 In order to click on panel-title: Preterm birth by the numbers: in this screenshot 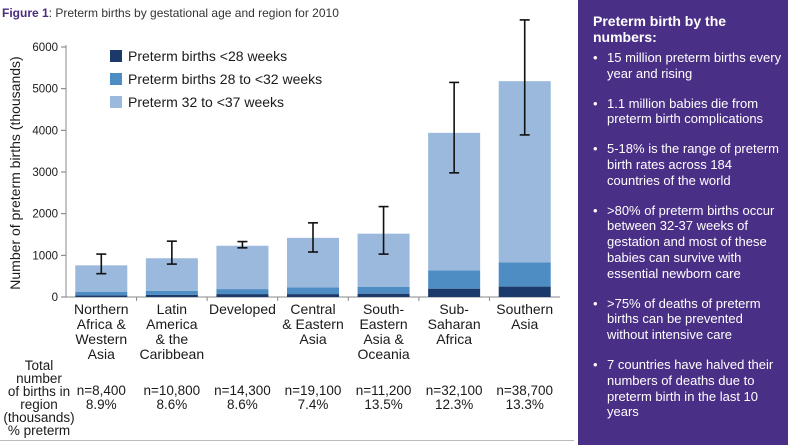, I will do `click(660, 29)`.